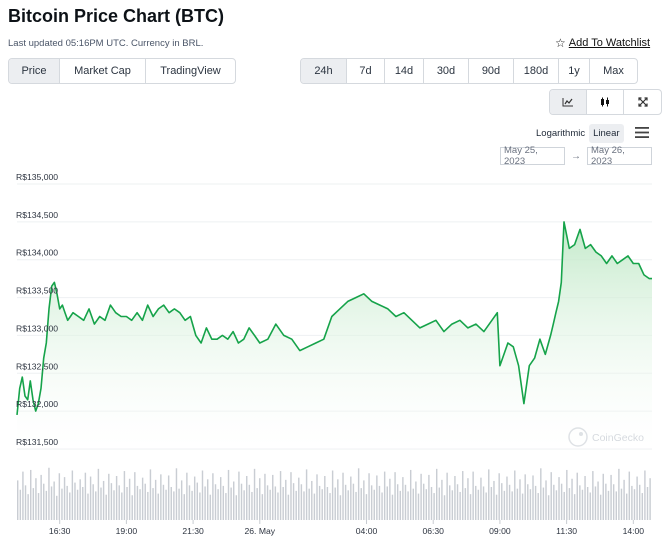 The height and width of the screenshot is (548, 666). I want to click on tab-tradingview: TradingView, so click(190, 71).